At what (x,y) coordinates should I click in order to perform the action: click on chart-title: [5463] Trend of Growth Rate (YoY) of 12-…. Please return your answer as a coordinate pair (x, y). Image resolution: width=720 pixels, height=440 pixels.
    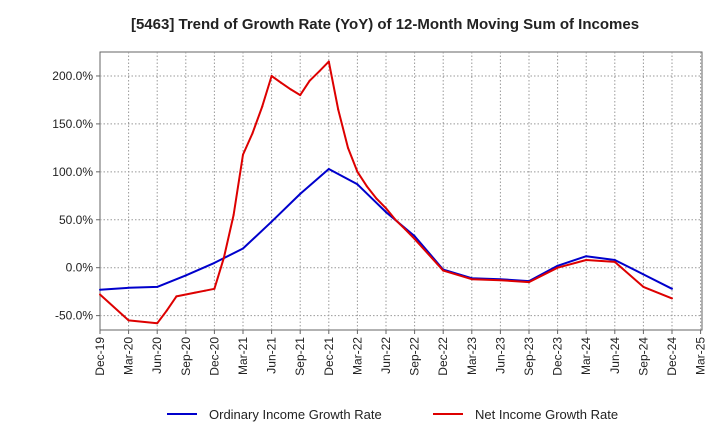
    Looking at the image, I should click on (385, 24).